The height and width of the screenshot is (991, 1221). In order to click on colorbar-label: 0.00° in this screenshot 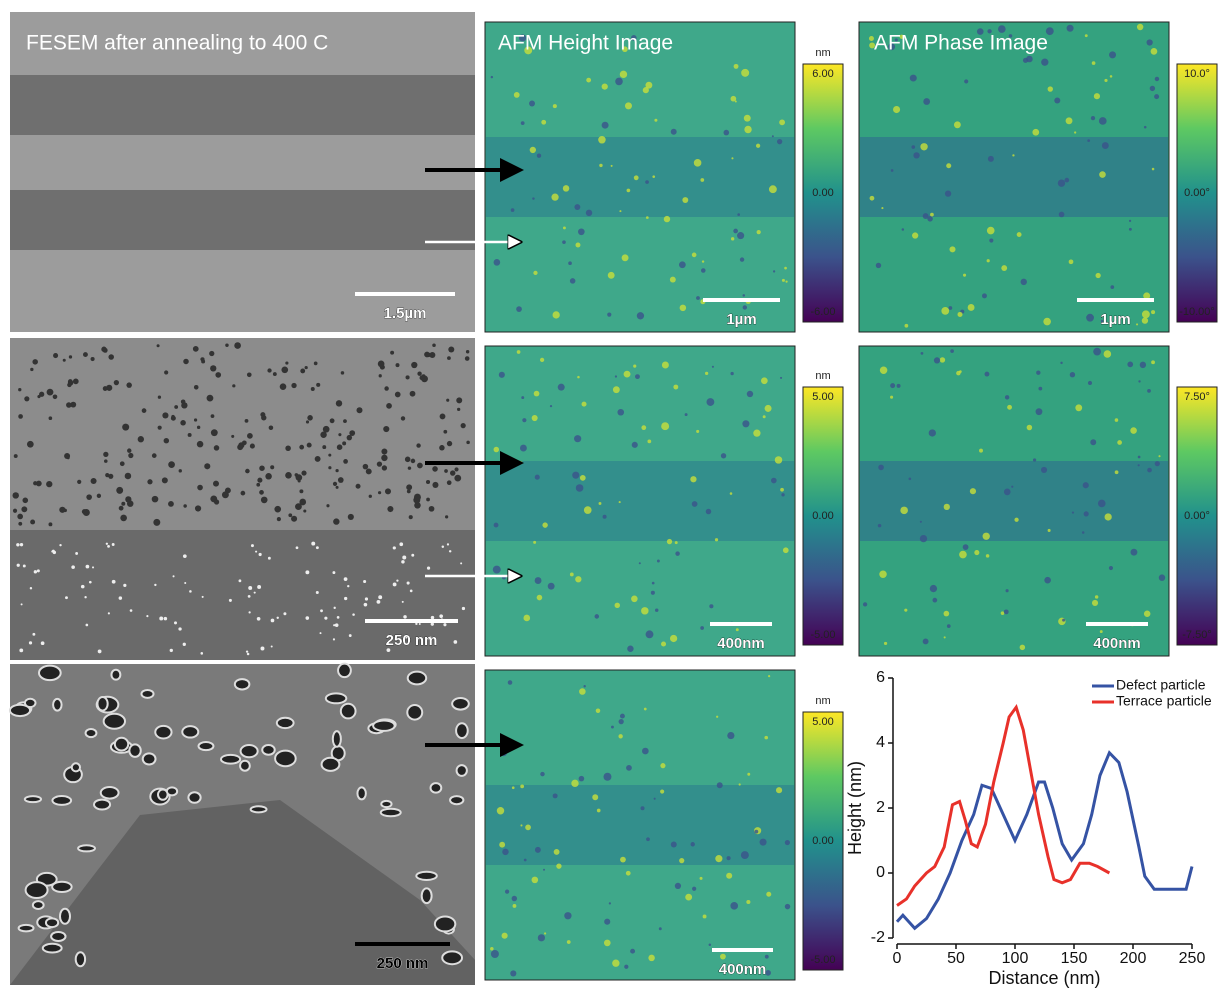, I will do `click(1197, 516)`.